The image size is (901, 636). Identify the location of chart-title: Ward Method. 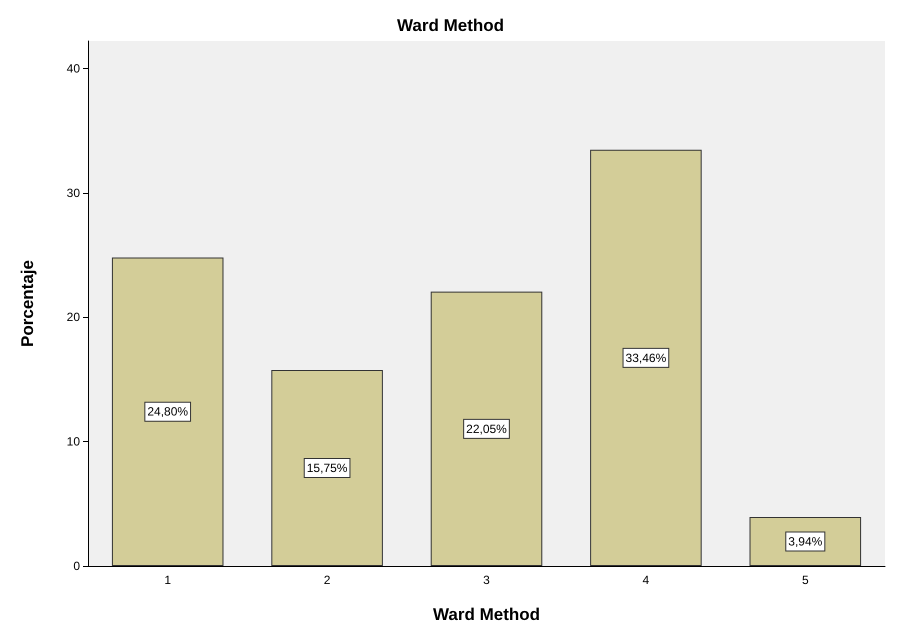
(450, 25).